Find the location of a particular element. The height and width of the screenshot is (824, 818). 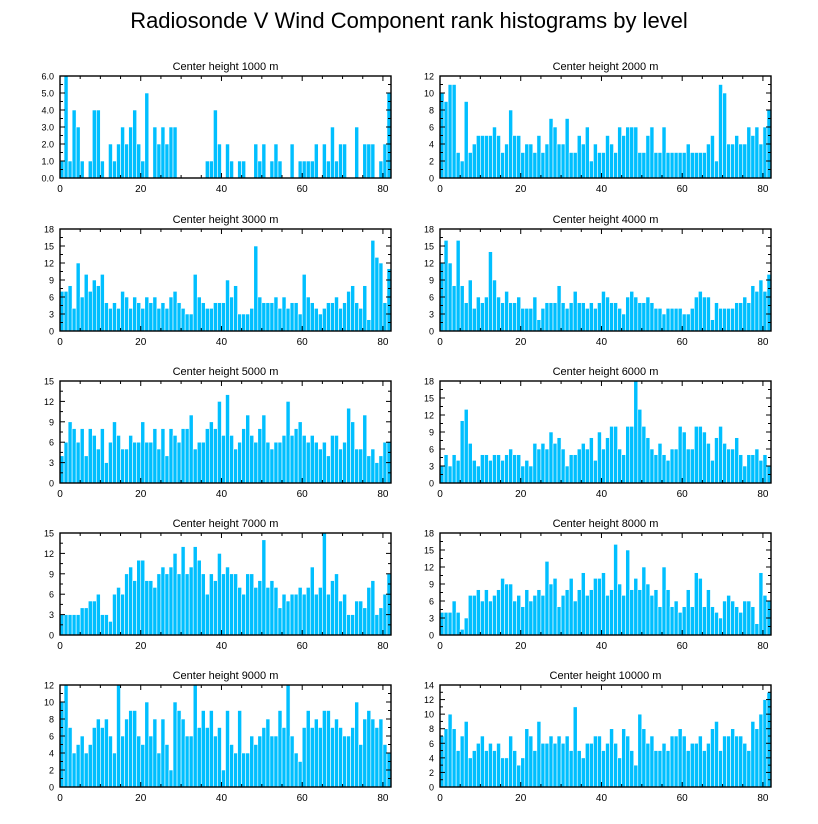

x-tick-label: 0 is located at coordinates (60, 189).